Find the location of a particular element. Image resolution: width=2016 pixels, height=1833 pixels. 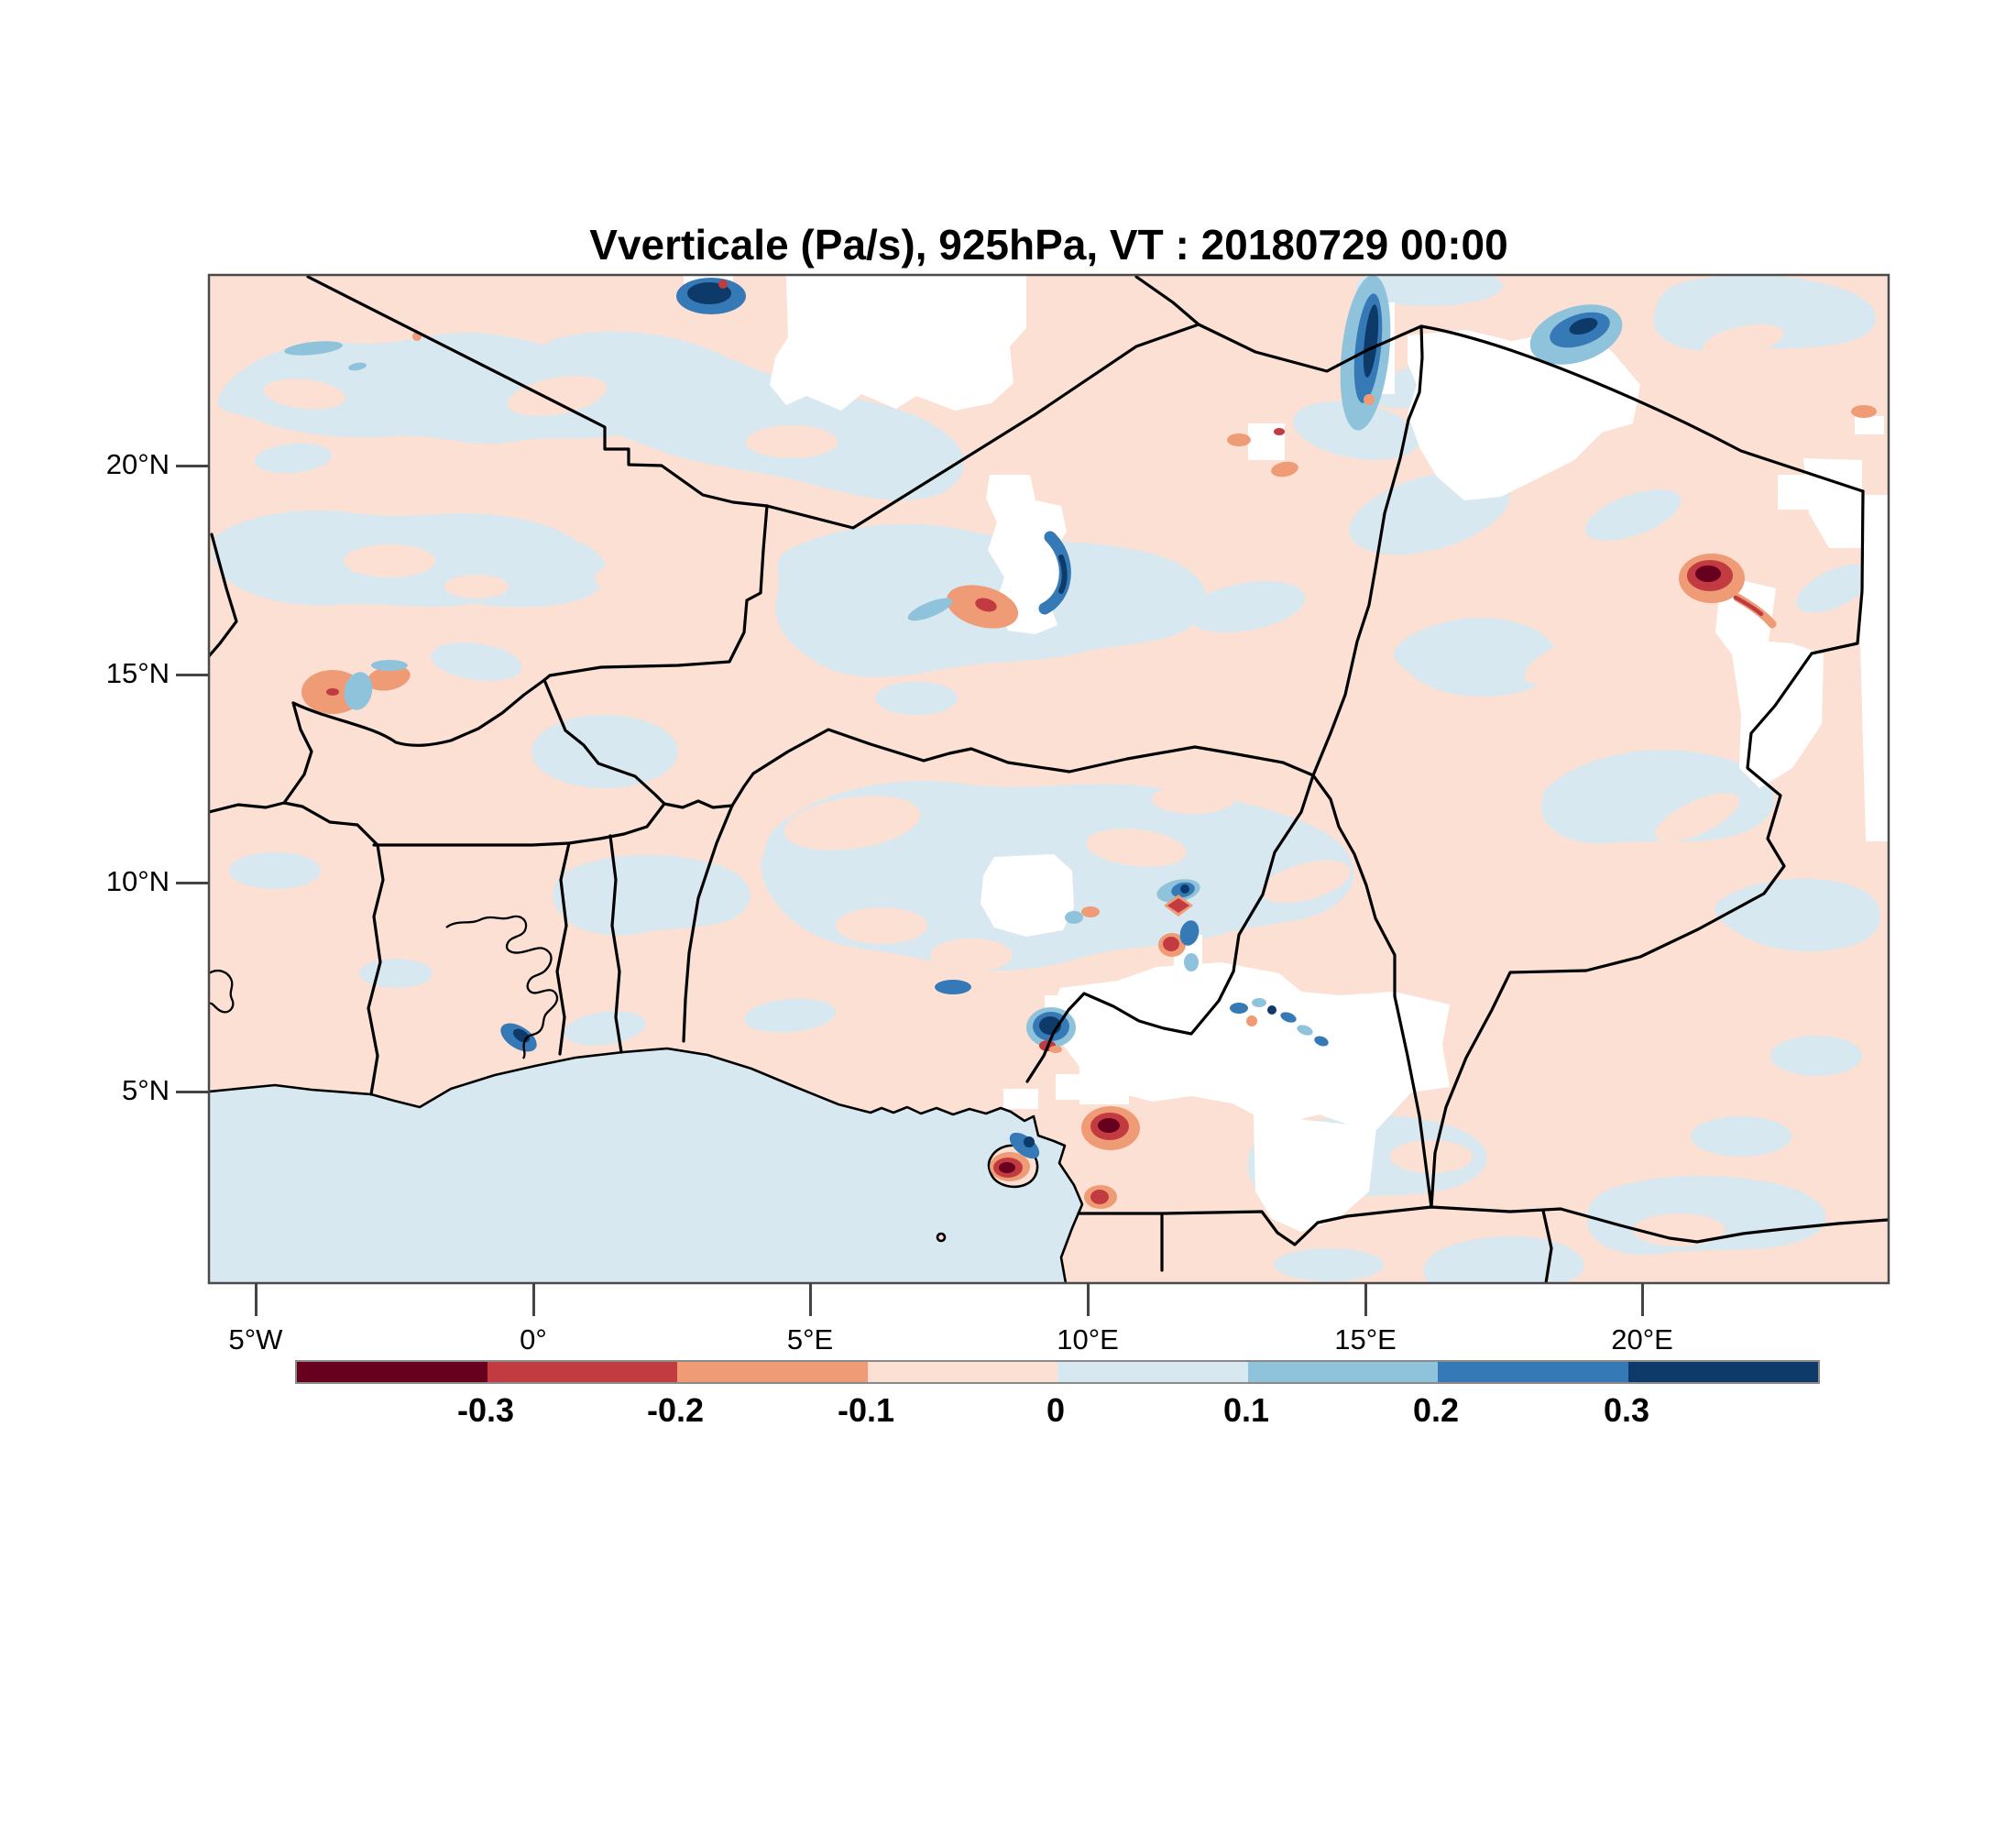

colorbar-label: 0.2 is located at coordinates (1436, 1410).